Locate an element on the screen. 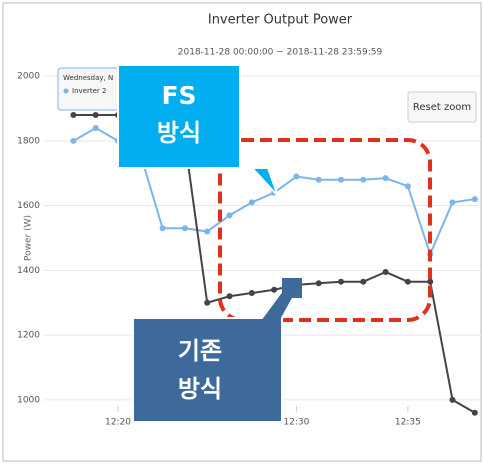 The image size is (483, 467). tooltip-date: Wednesday, N is located at coordinates (88, 78).